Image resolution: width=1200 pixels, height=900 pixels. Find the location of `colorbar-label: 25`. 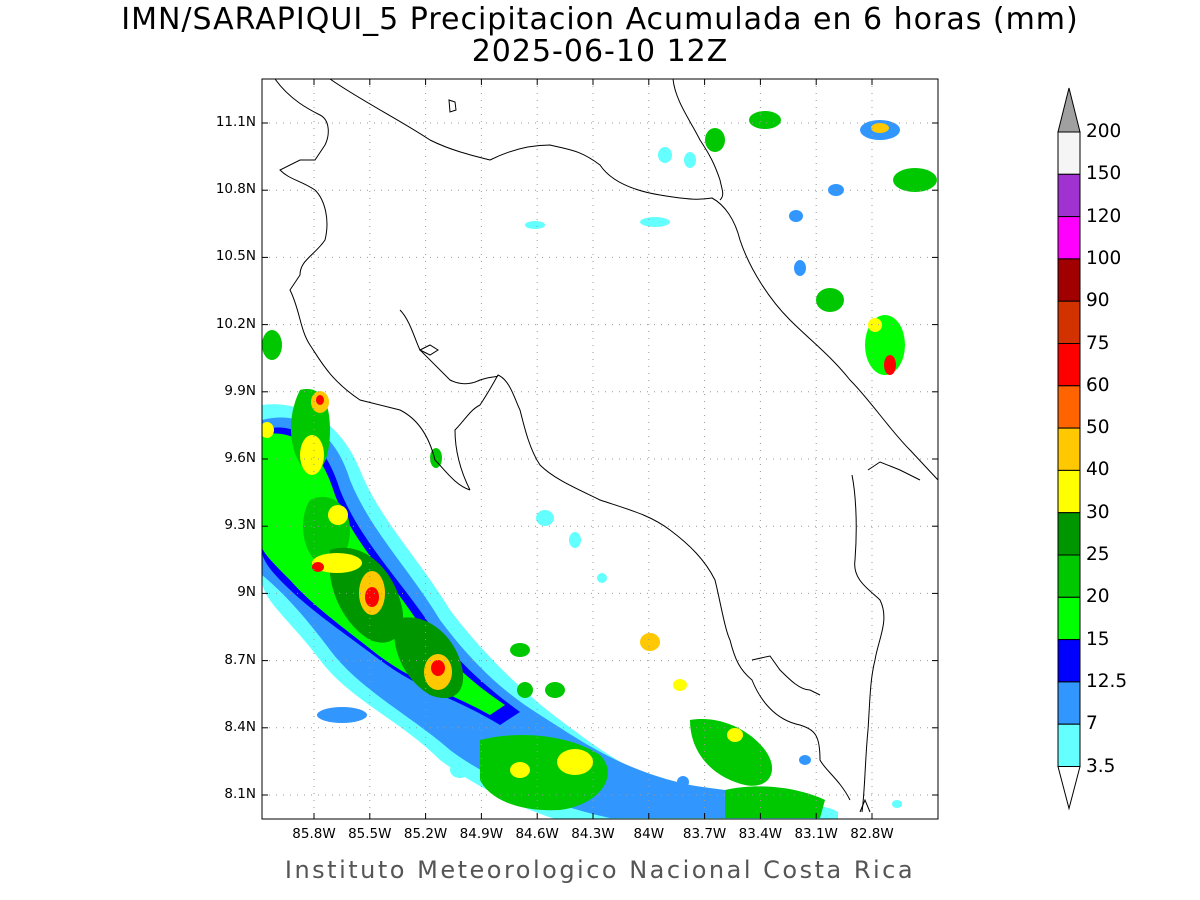

colorbar-label: 25 is located at coordinates (1098, 554).